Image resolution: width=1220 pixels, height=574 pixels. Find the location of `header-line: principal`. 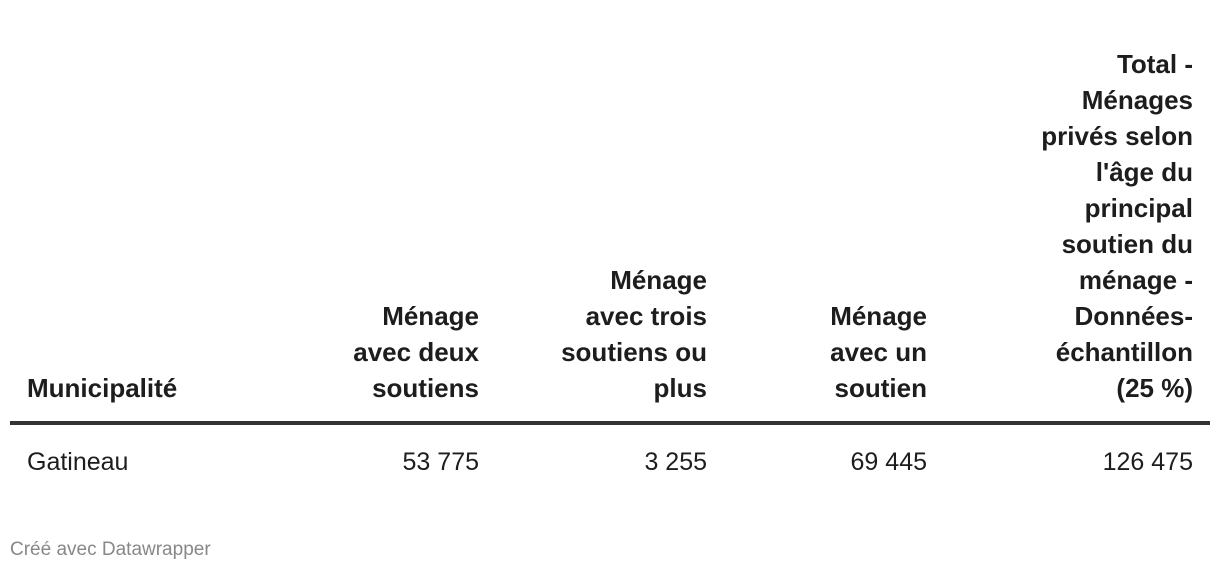

header-line: principal is located at coordinates (1138, 208).